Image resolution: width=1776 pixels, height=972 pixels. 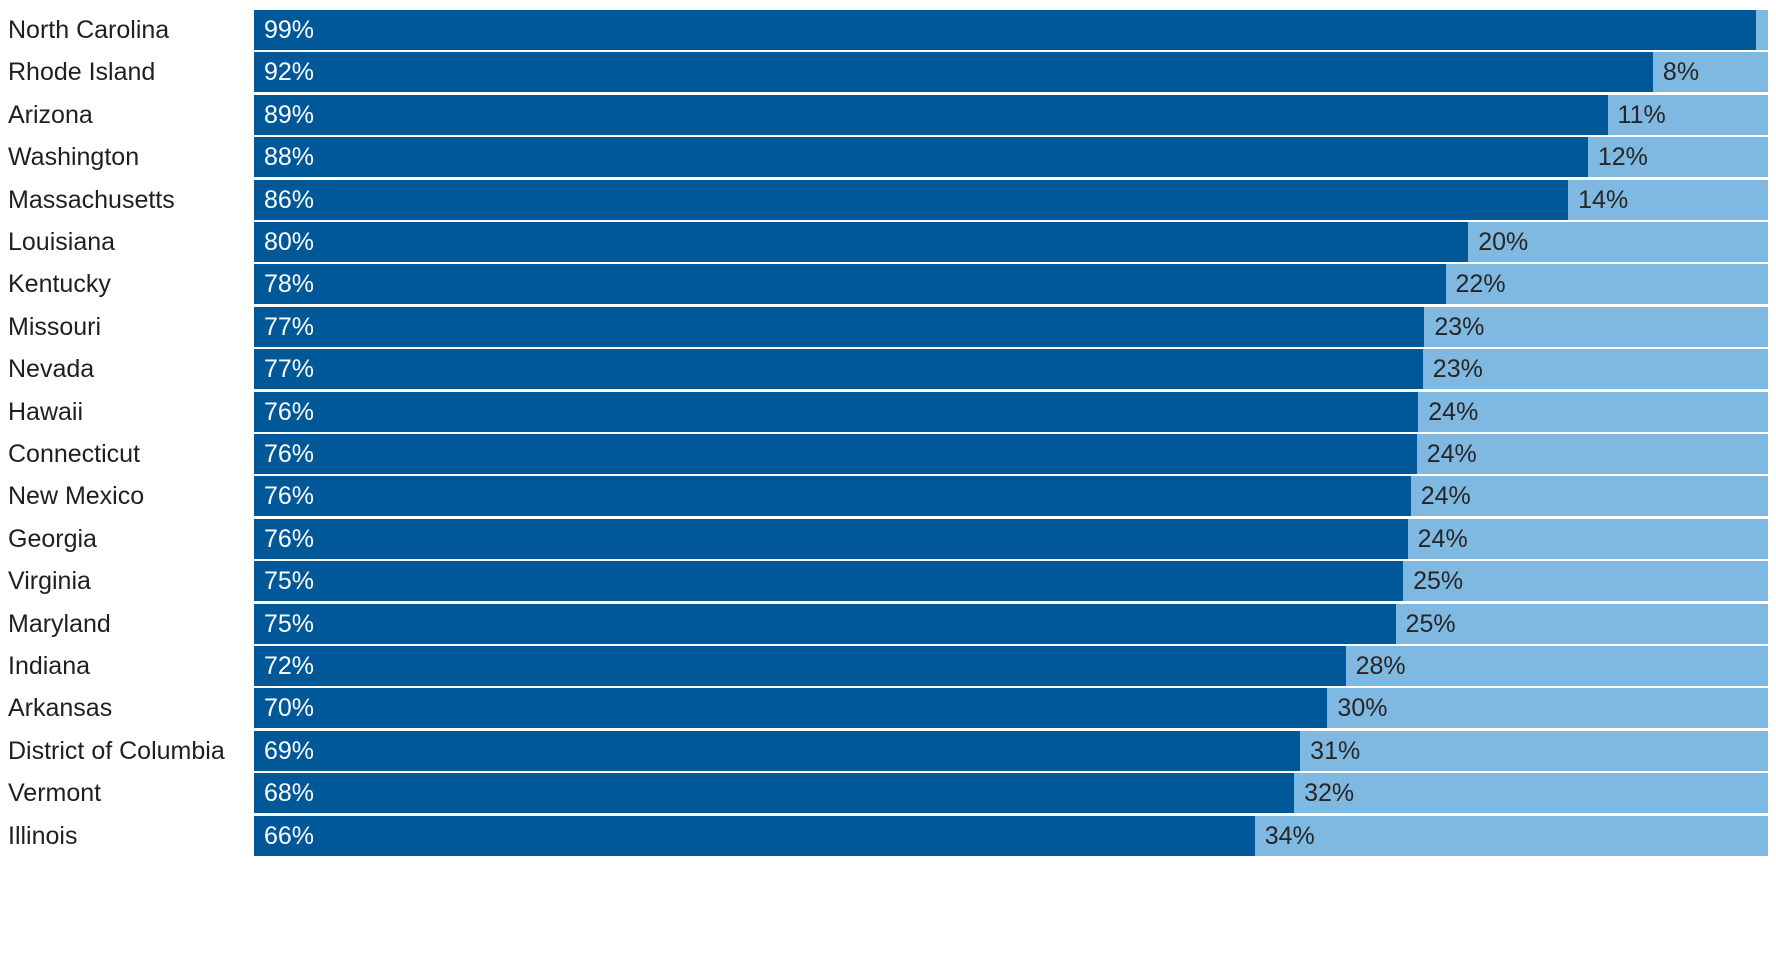 I want to click on category-label: Arkansas, so click(x=60, y=708).